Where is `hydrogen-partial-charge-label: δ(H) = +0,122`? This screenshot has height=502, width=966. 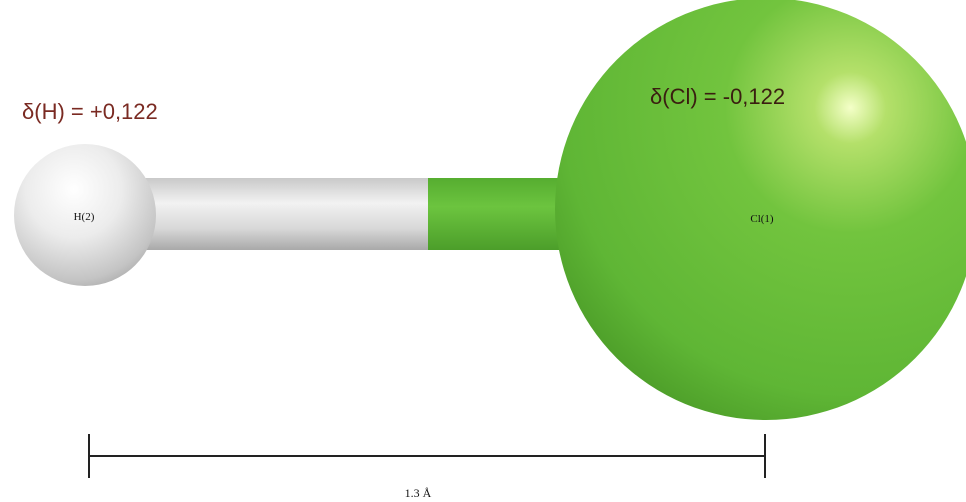
hydrogen-partial-charge-label: δ(H) = +0,122 is located at coordinates (90, 111).